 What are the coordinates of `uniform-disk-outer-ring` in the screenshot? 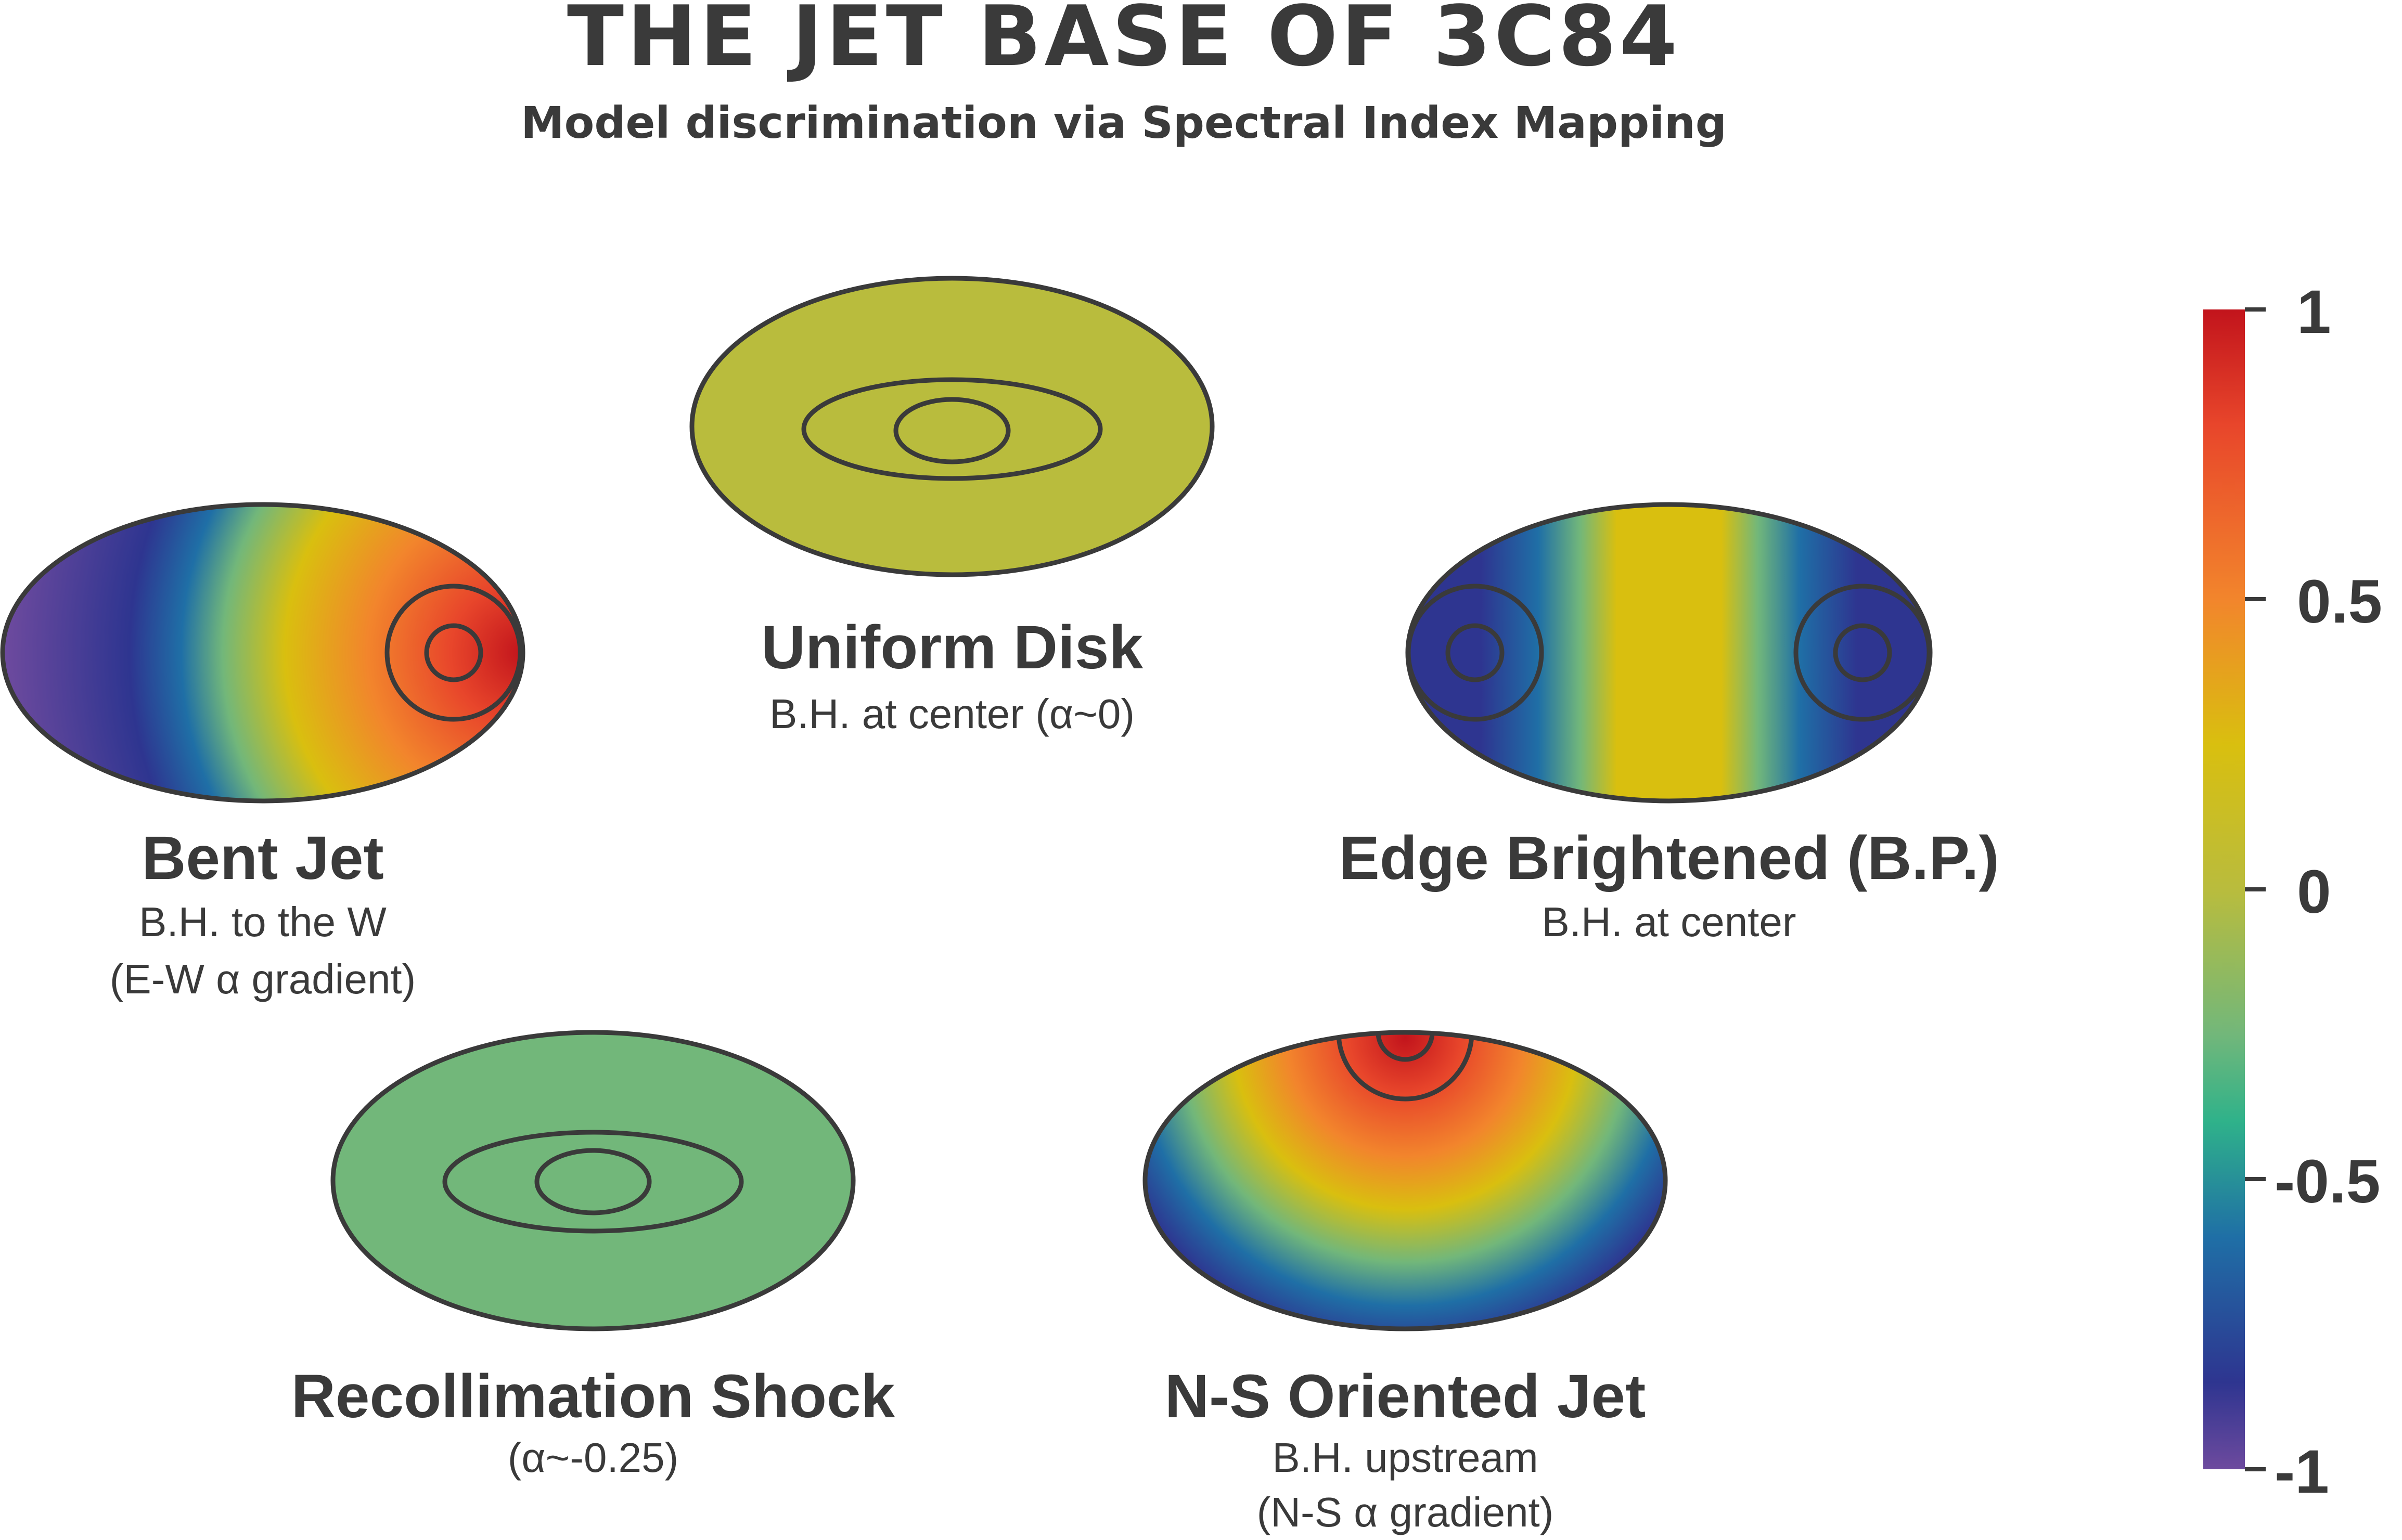 It's located at (952, 429).